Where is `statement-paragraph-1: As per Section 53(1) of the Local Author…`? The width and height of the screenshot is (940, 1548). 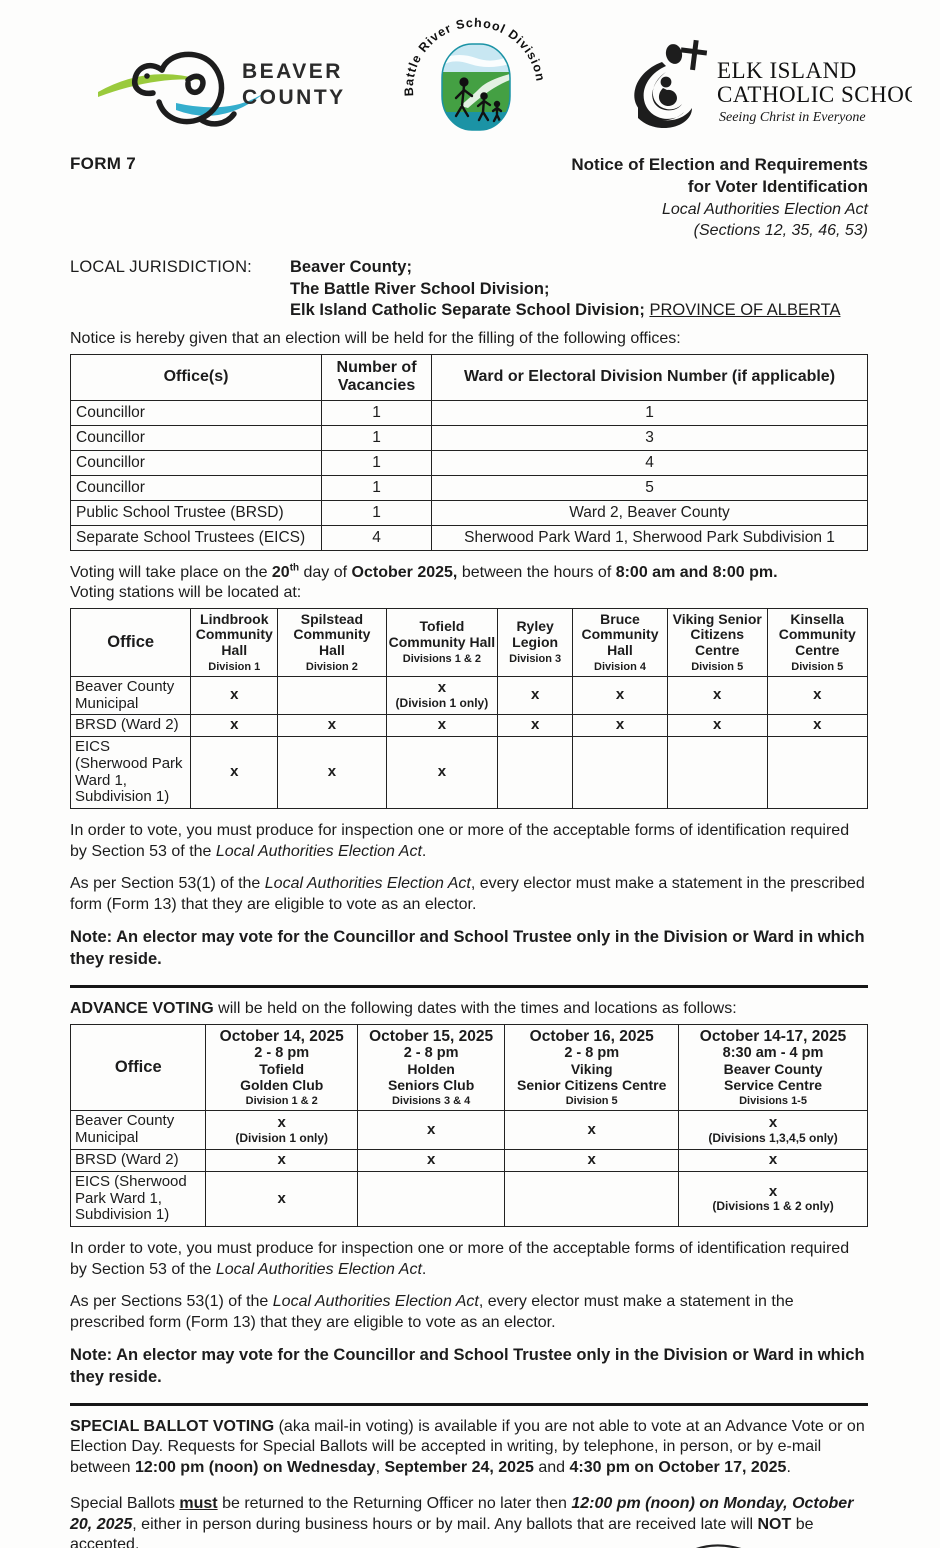 statement-paragraph-1: As per Section 53(1) of the Local Author… is located at coordinates (469, 894).